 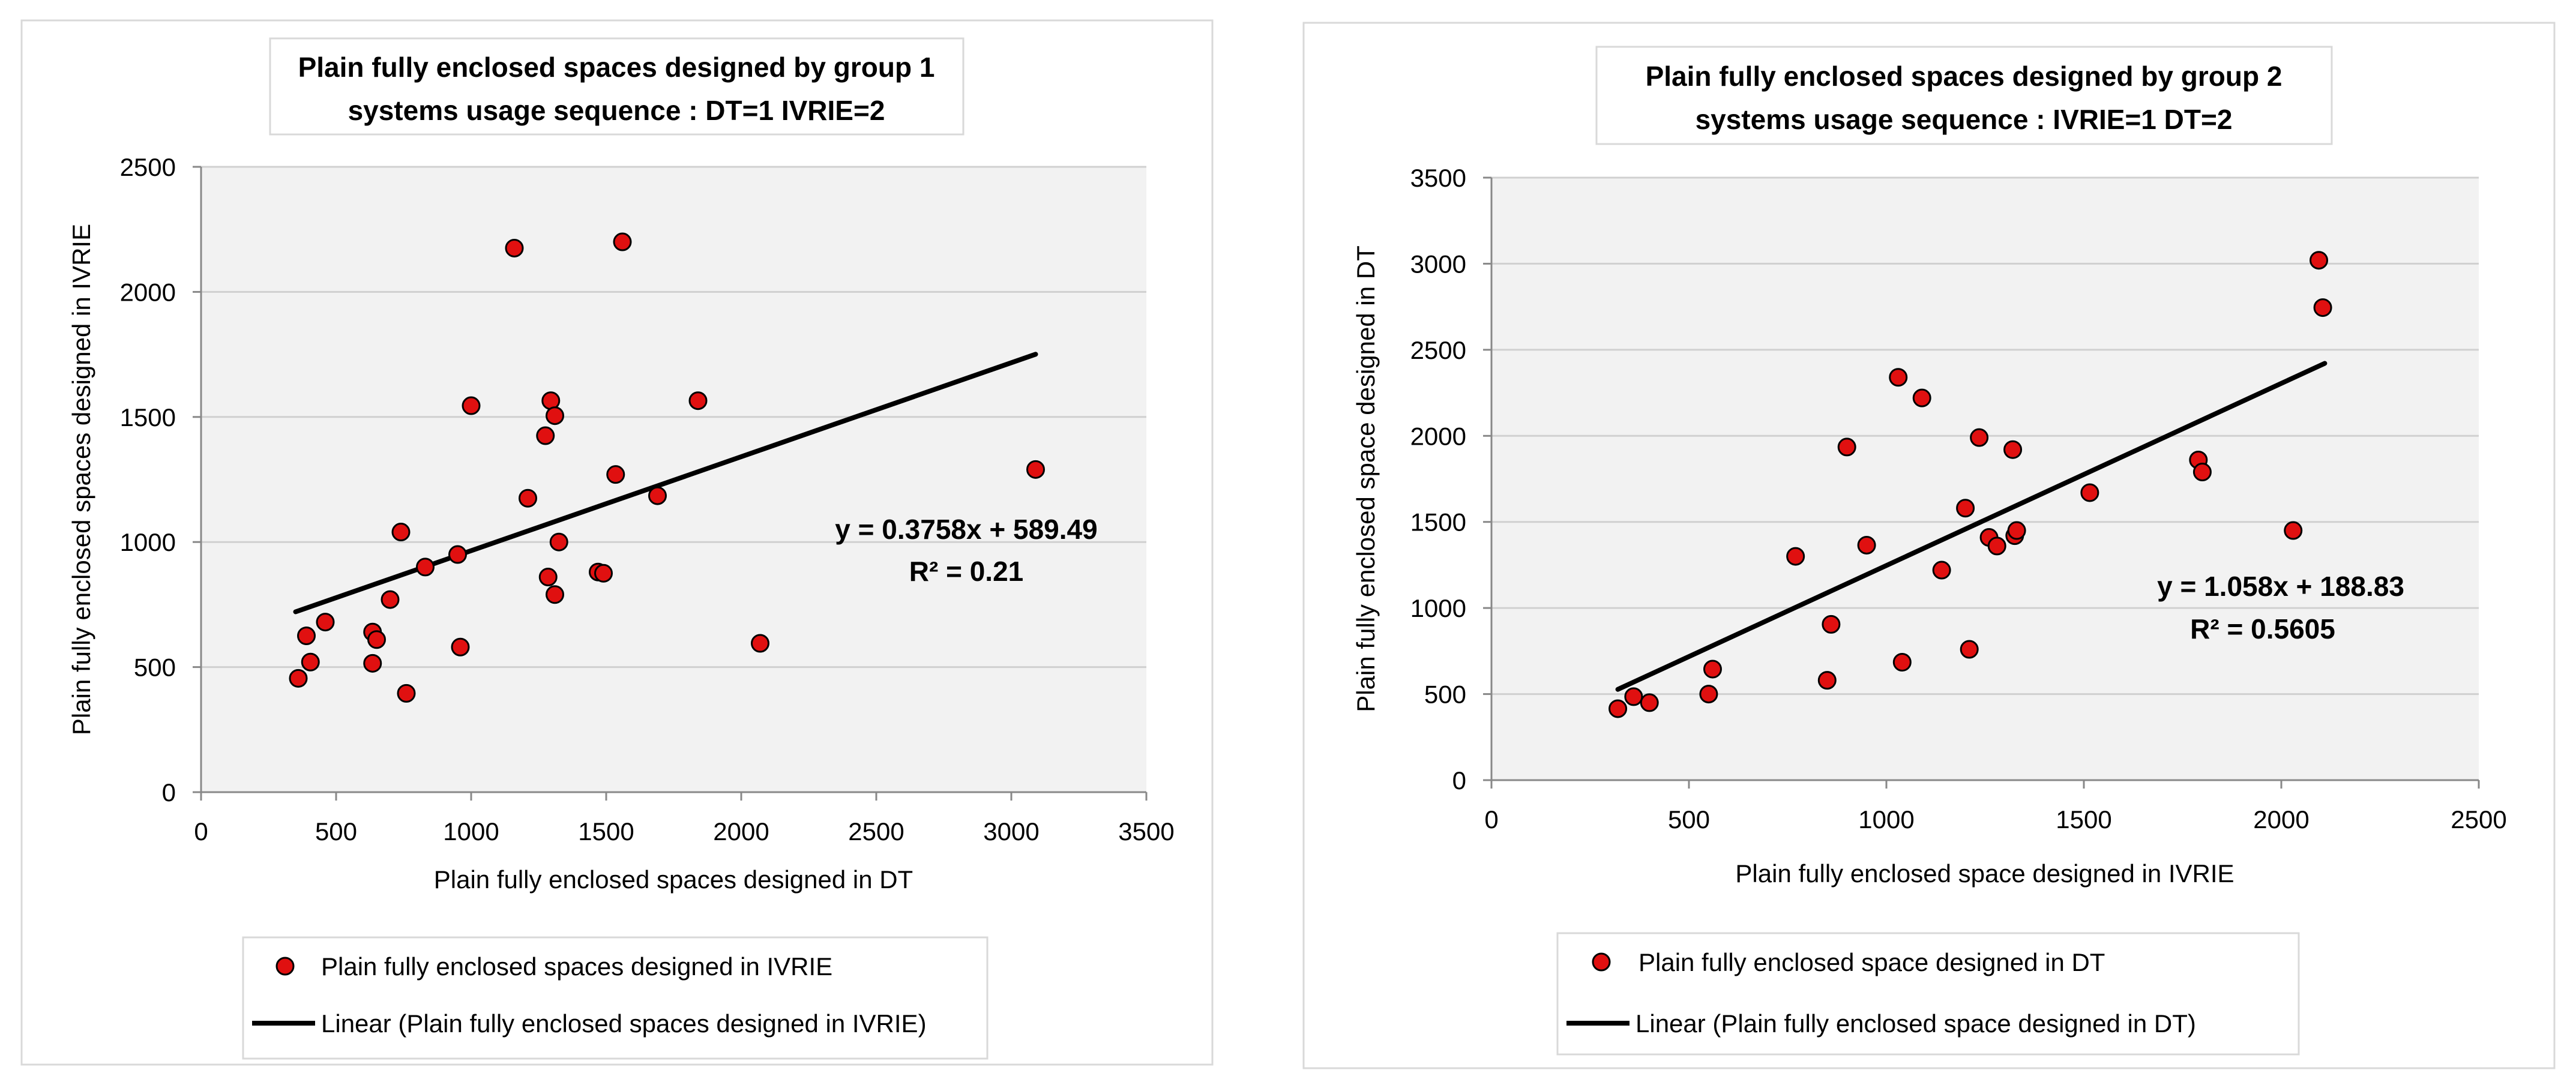 I want to click on chart-2-equation: y = 1.058x + 188.83, so click(x=2280, y=586).